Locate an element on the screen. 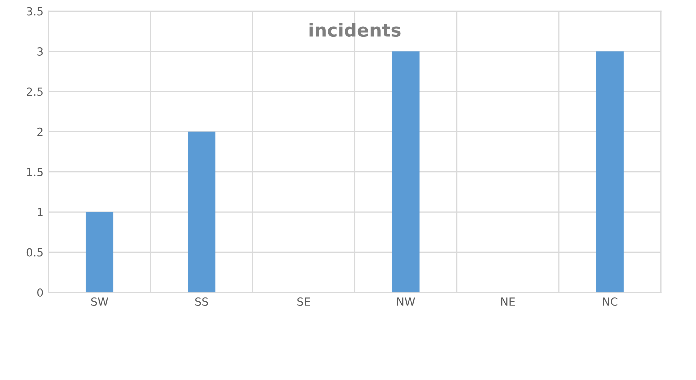 The height and width of the screenshot is (380, 696). x-tick-label: SS is located at coordinates (202, 302).